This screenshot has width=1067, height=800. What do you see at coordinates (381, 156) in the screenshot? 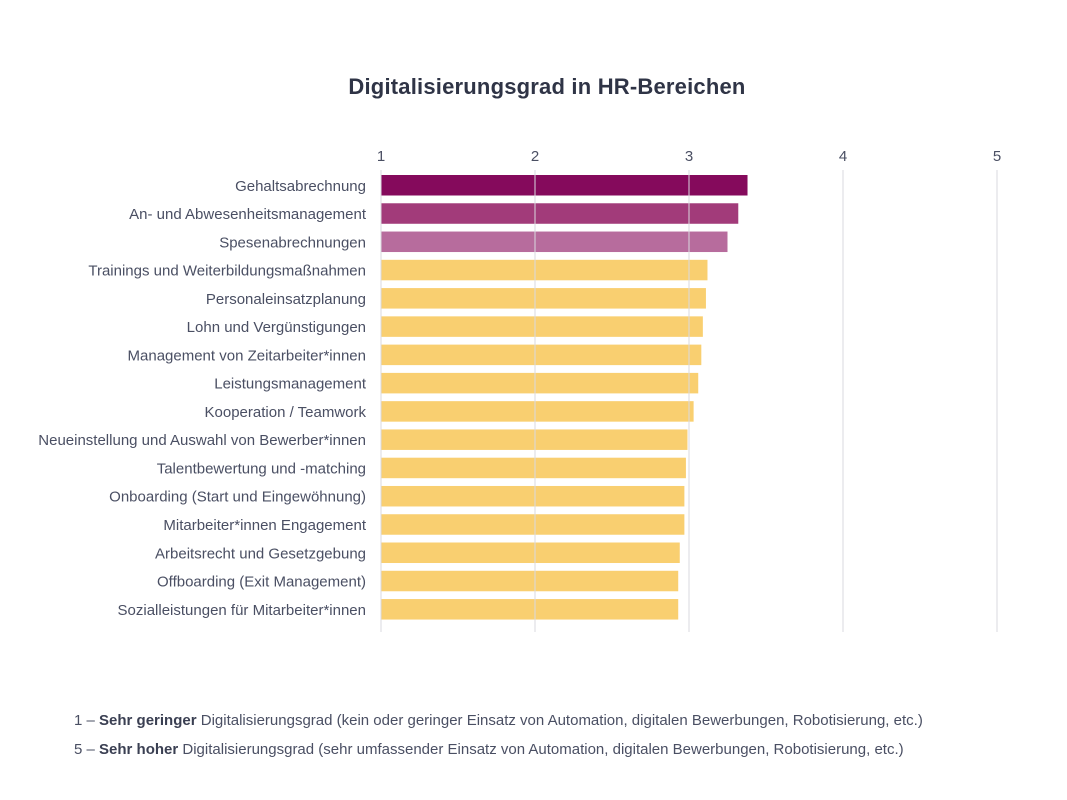
I see `x-tick-label: 1` at bounding box center [381, 156].